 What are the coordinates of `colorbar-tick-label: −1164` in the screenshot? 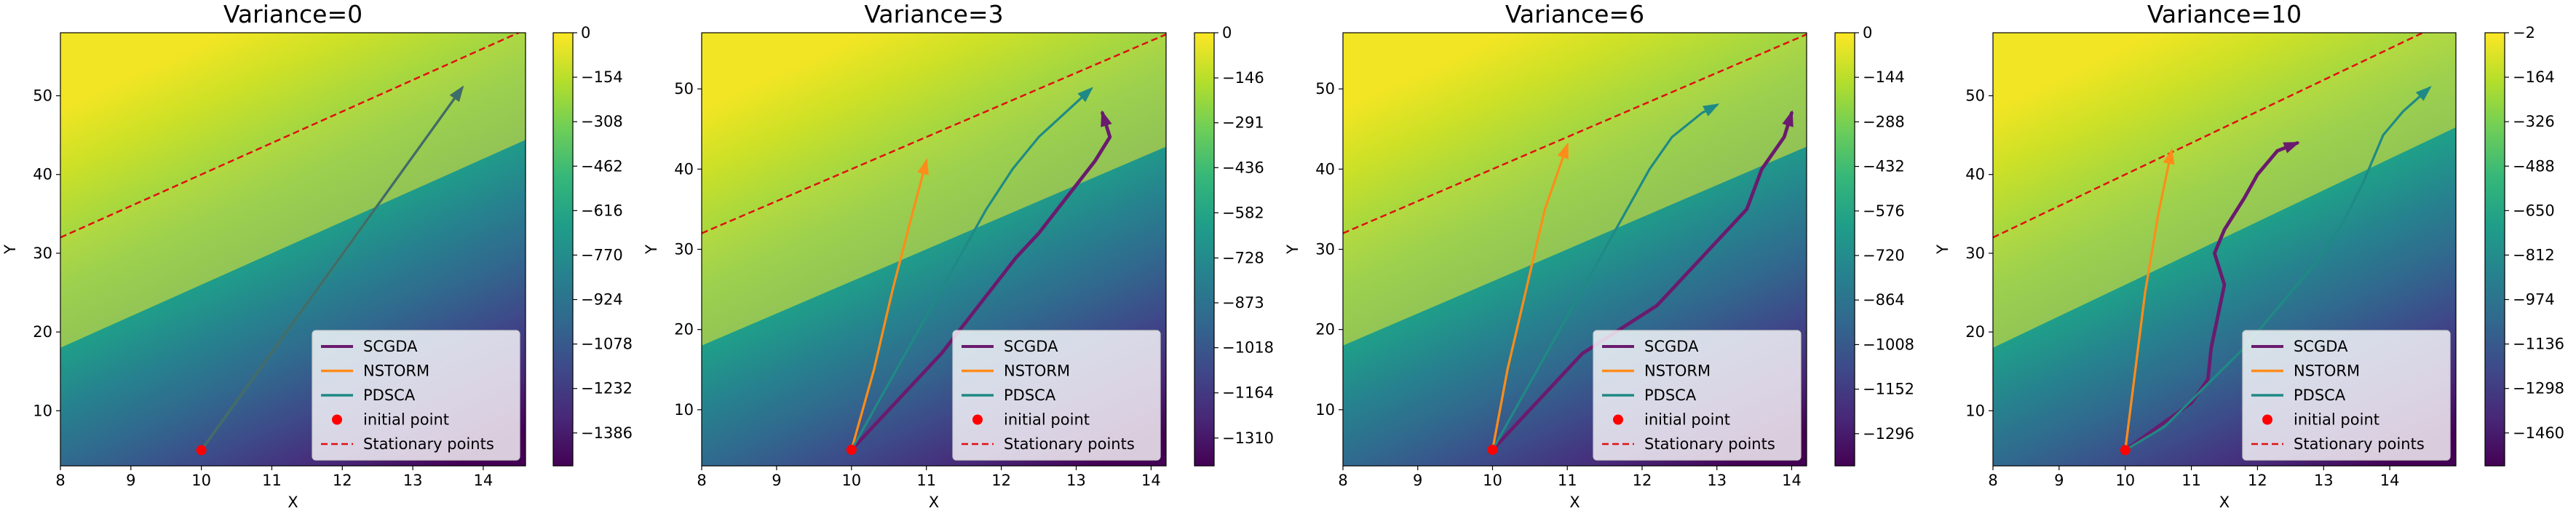 It's located at (1248, 393).